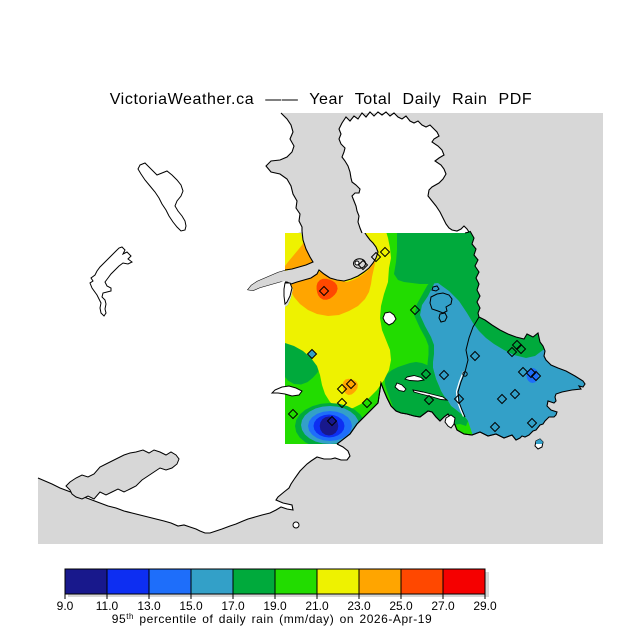 The height and width of the screenshot is (640, 640). Describe the element at coordinates (359, 606) in the screenshot. I see `svg-text: 23.0` at that location.